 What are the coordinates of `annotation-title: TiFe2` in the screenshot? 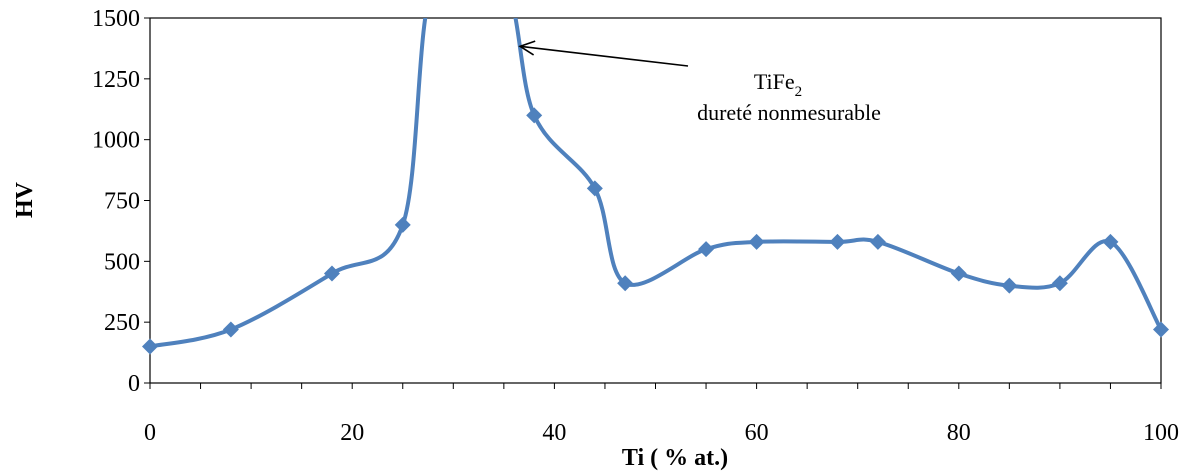 It's located at (778, 84).